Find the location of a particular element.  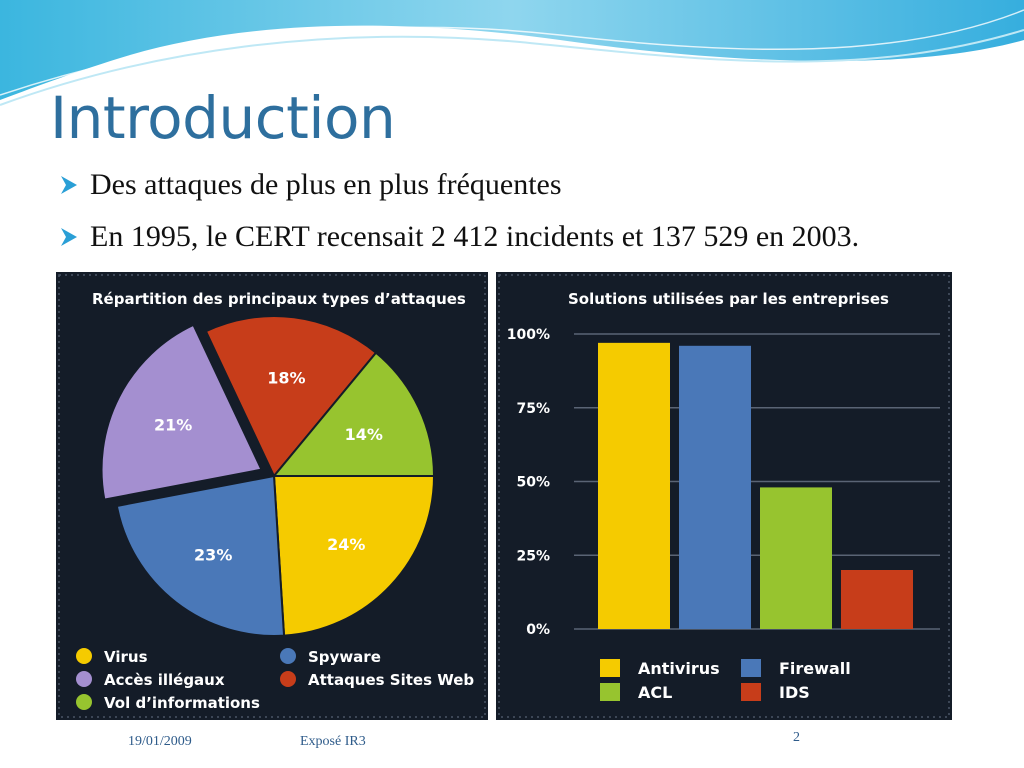

legend-label: Virus is located at coordinates (126, 657).